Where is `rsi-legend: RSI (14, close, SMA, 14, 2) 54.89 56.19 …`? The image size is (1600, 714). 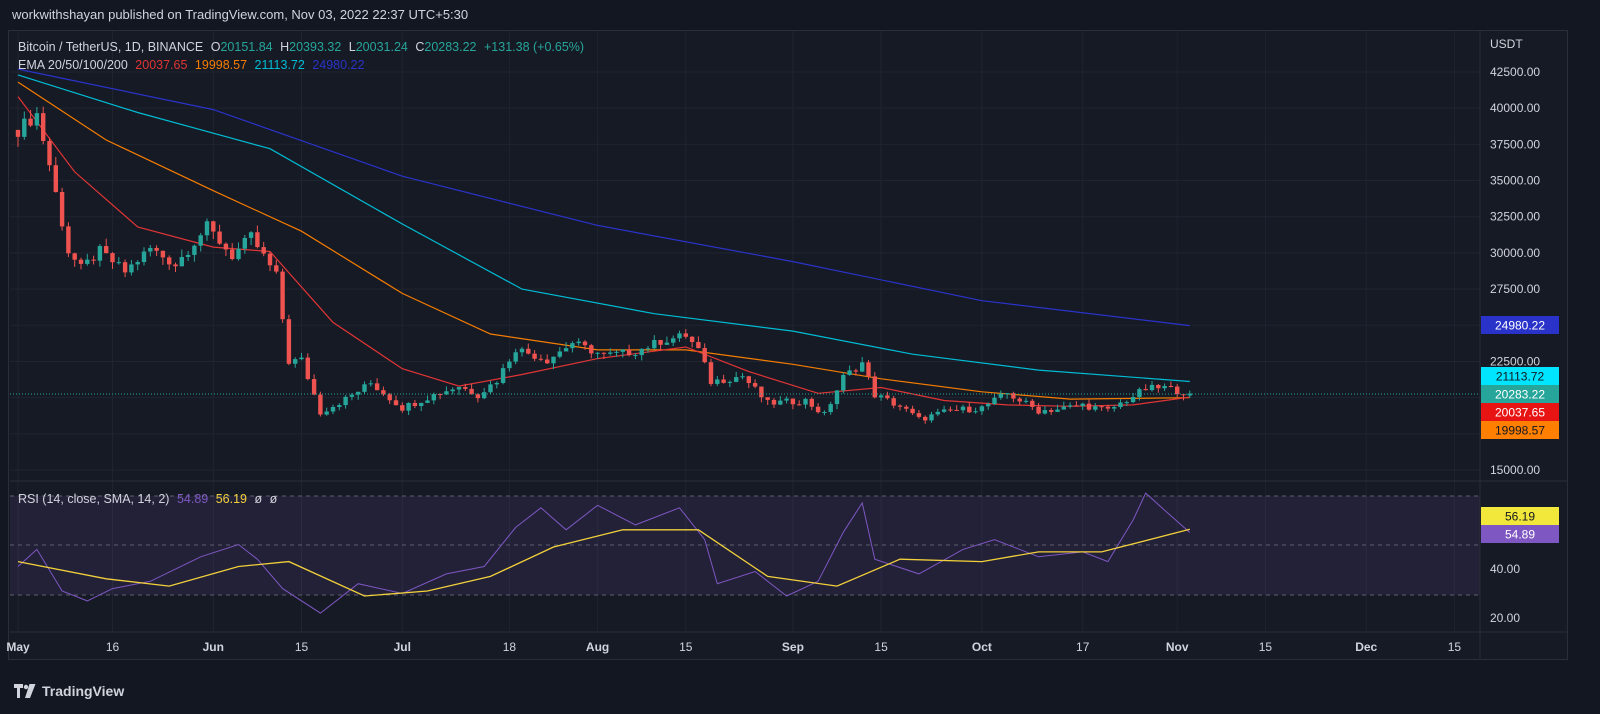 rsi-legend: RSI (14, close, SMA, 14, 2) 54.89 56.19 … is located at coordinates (149, 499).